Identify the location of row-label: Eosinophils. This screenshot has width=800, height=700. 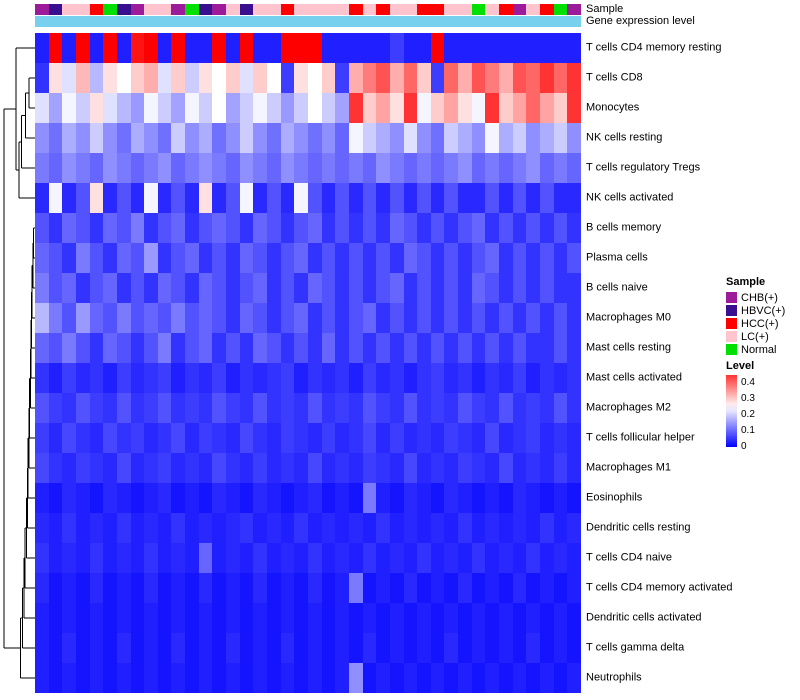
(614, 497).